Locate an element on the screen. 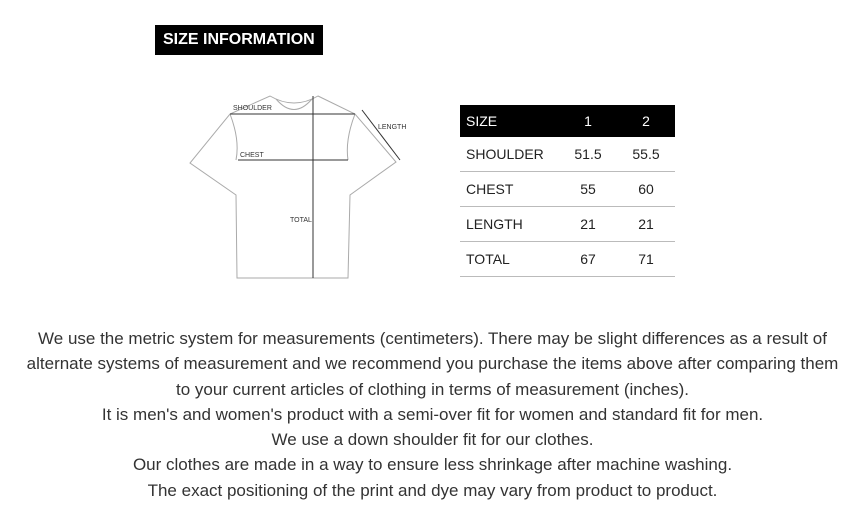  label-total: TOTAL is located at coordinates (301, 220).